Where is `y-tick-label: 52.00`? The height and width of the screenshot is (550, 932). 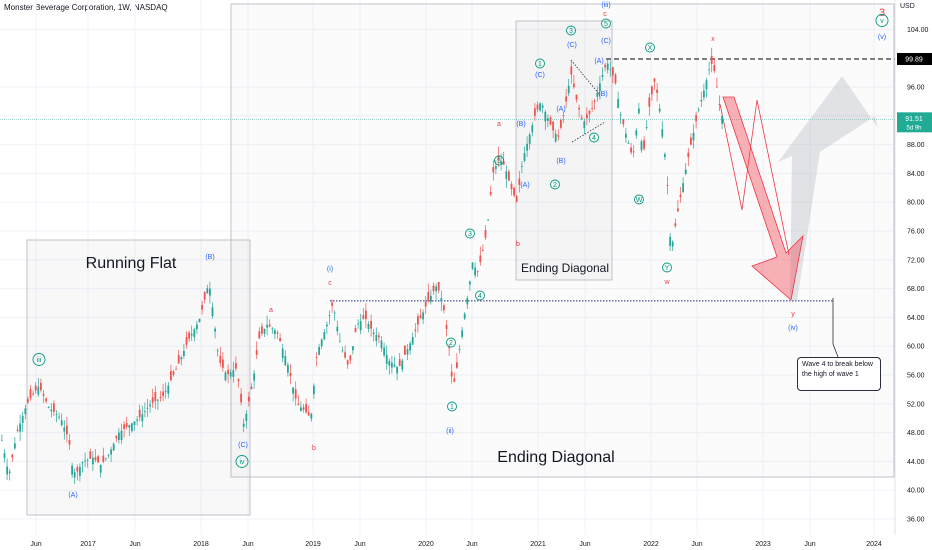 y-tick-label: 52.00 is located at coordinates (916, 404).